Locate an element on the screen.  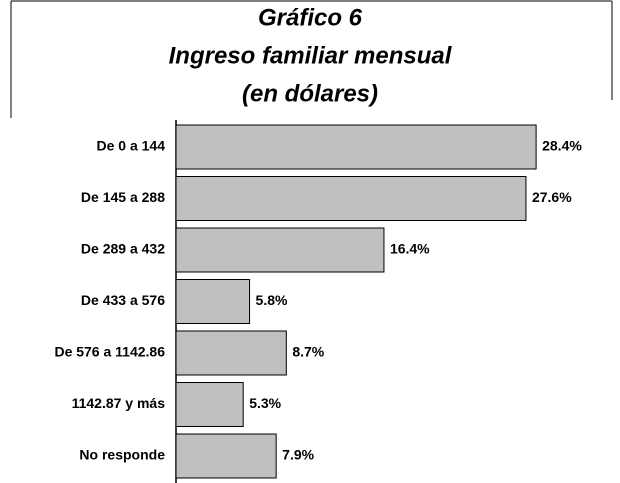
value-label: 5.3% is located at coordinates (265, 403).